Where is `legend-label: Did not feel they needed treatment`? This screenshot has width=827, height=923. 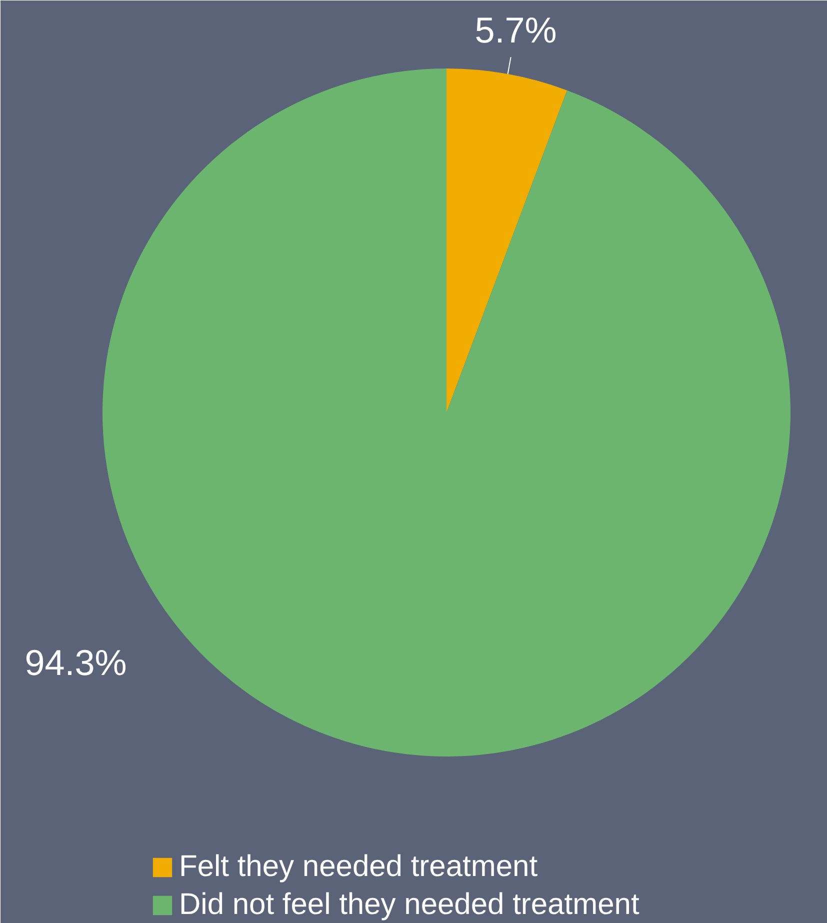 legend-label: Did not feel they needed treatment is located at coordinates (409, 905).